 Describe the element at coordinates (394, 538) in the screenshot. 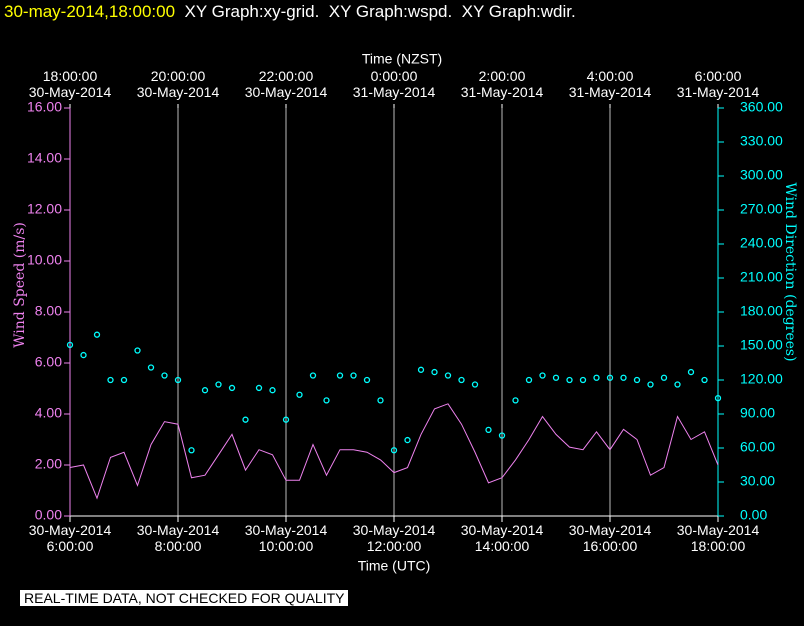

I see `x-tick-label: 30-May-2014 12:00:00` at that location.